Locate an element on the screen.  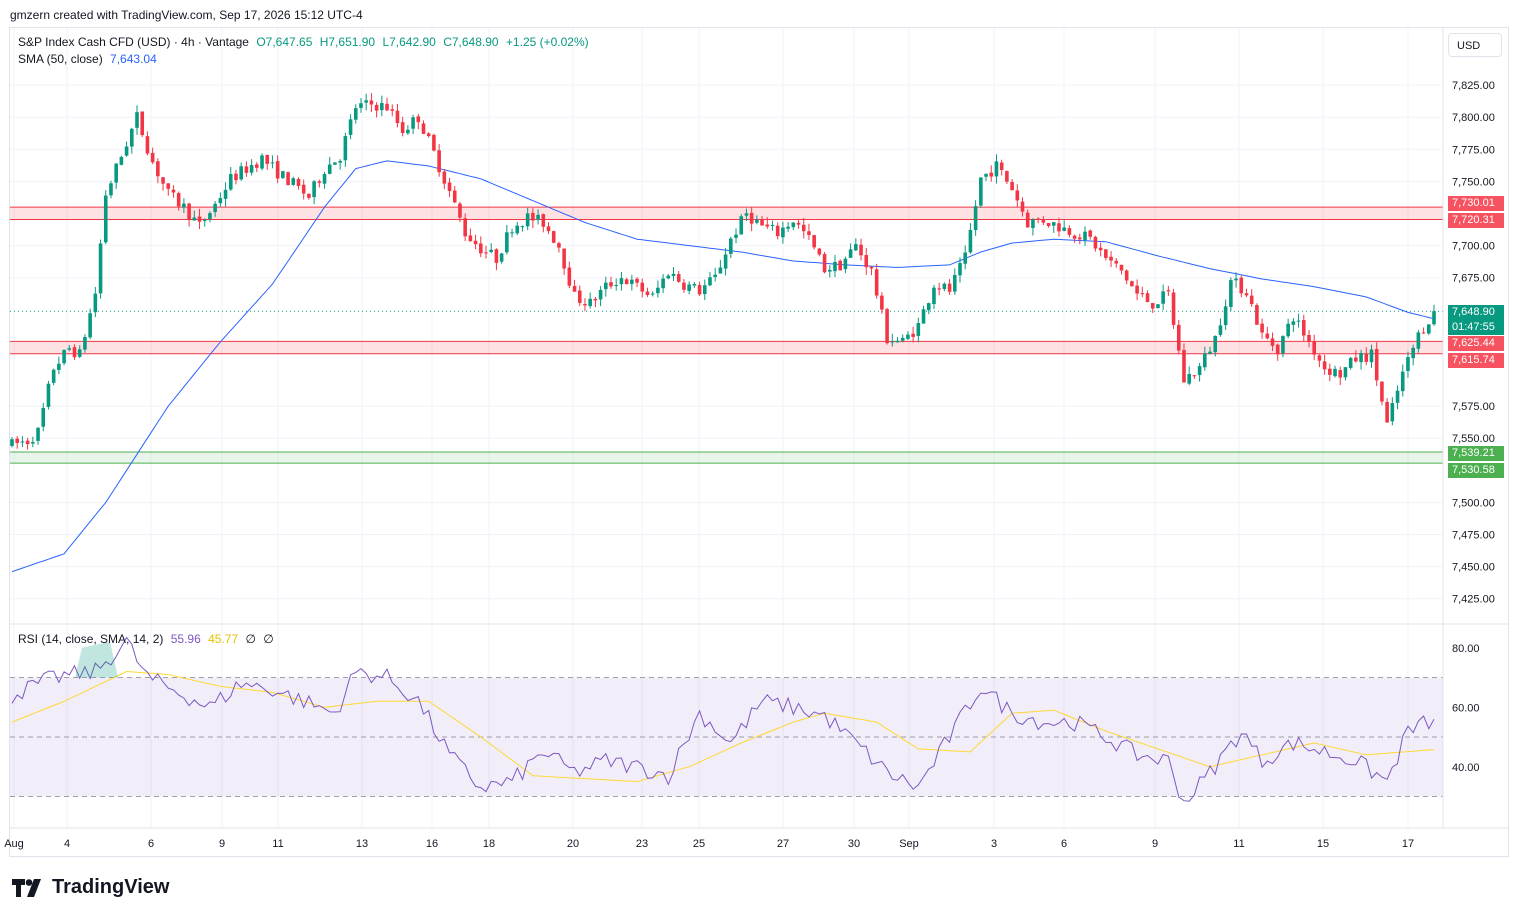
price-tick-label: 7,450.00 is located at coordinates (1473, 568).